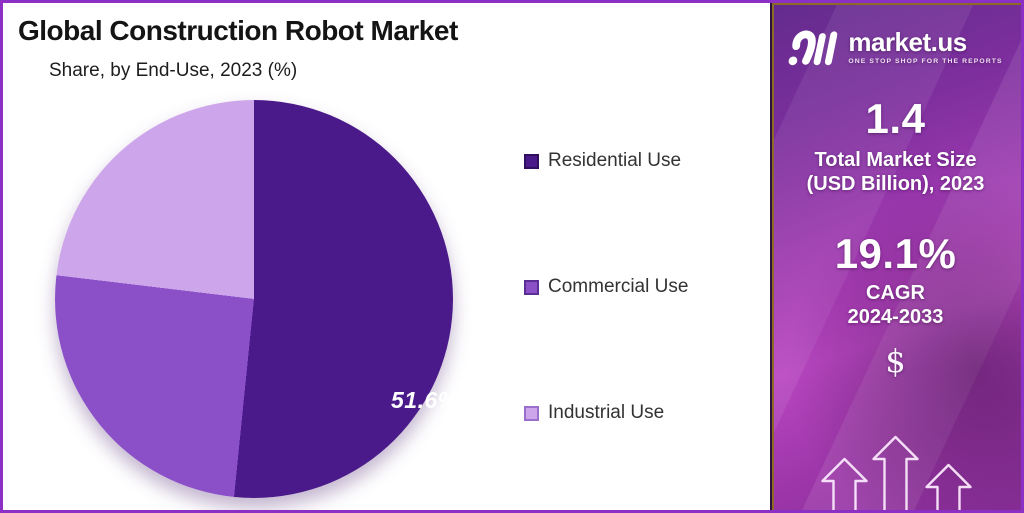 This screenshot has height=513, width=1024. I want to click on brand-name: market.us, so click(907, 42).